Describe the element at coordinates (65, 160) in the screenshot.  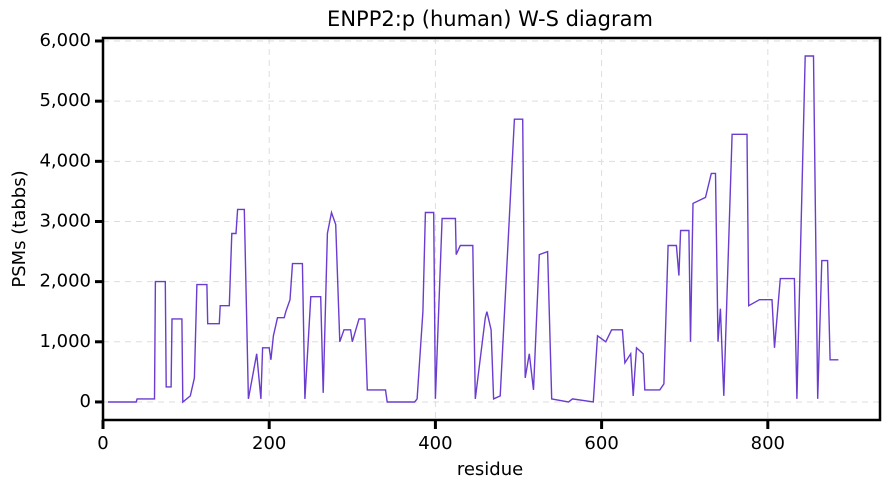
I see `y-tick-label: 4,000` at that location.